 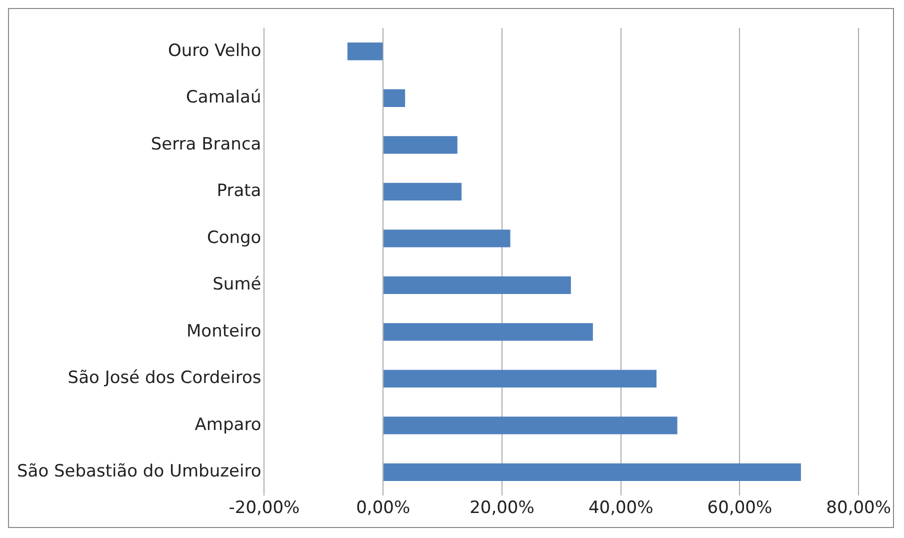 I want to click on x-tick-label: 40,00%, so click(x=621, y=508).